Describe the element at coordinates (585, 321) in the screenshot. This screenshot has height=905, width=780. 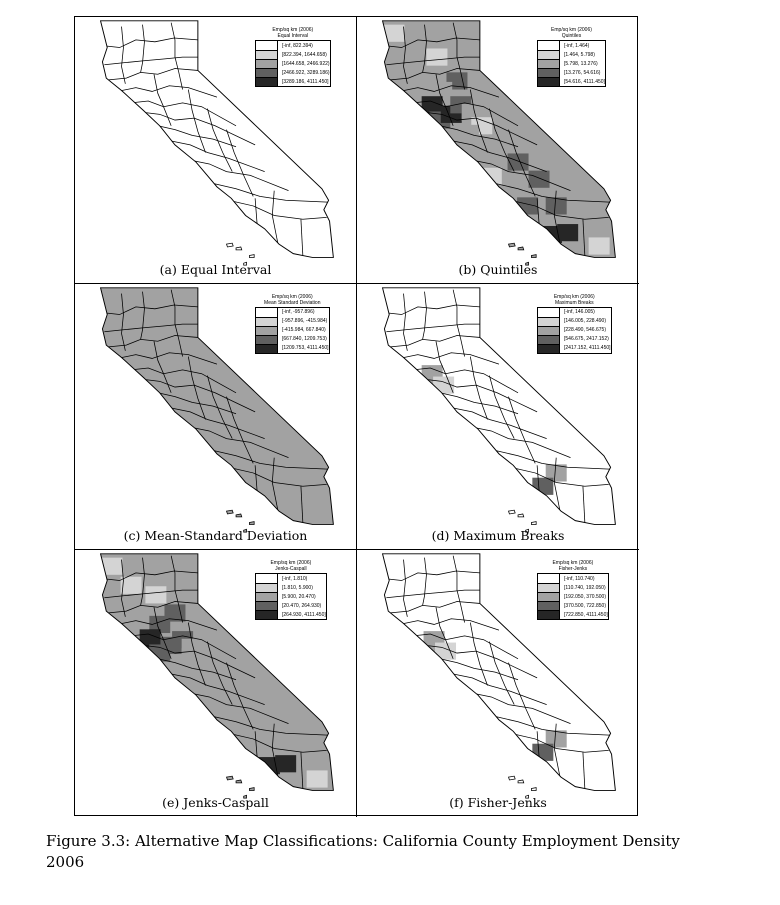
I see `legend-class-label: [146.005, 228.490)` at that location.